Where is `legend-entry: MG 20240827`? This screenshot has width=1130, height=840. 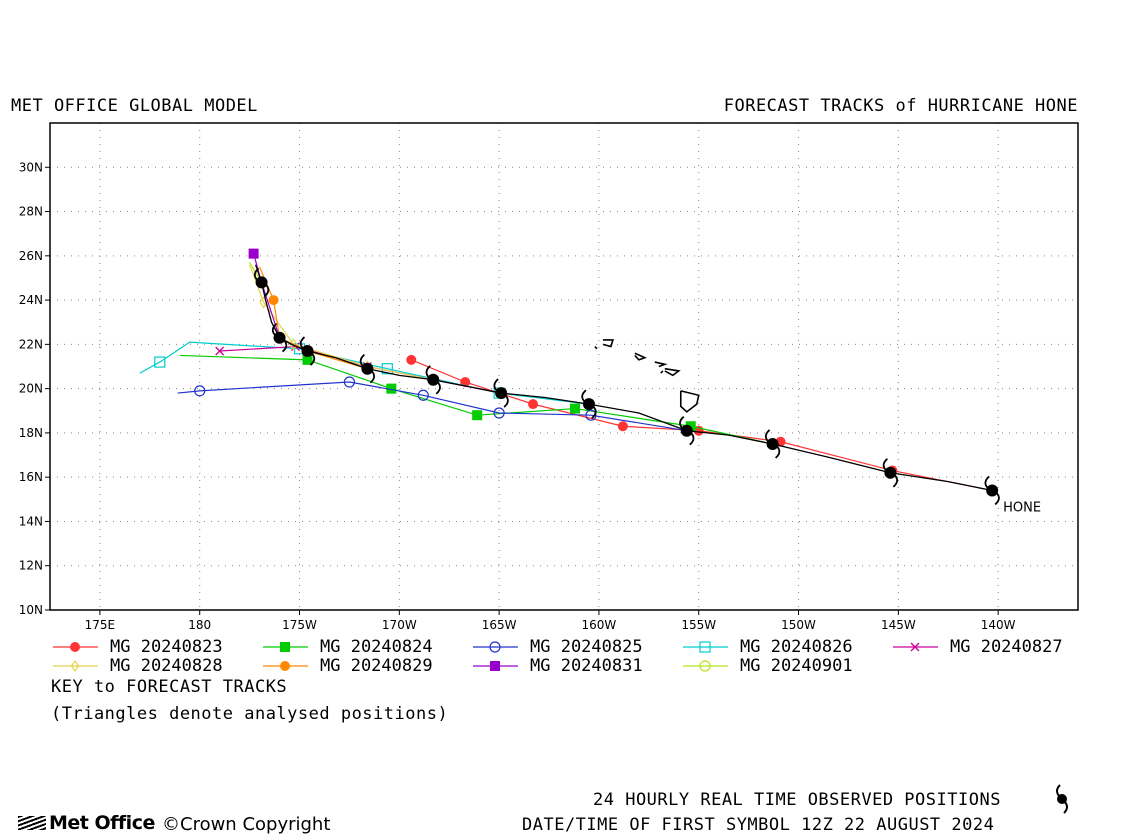
legend-entry: MG 20240827 is located at coordinates (1006, 647).